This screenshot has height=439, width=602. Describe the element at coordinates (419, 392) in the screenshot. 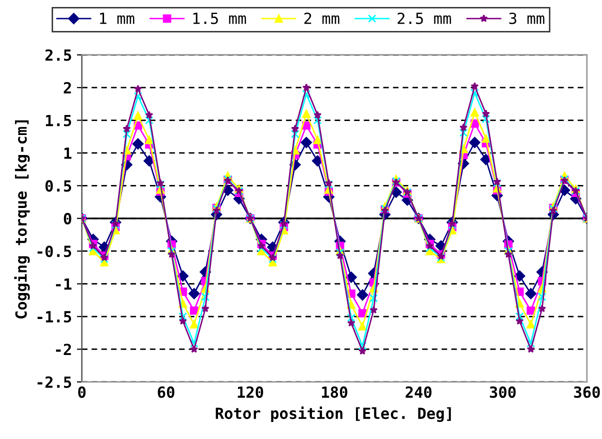

I see `x-tick-label: 240` at that location.